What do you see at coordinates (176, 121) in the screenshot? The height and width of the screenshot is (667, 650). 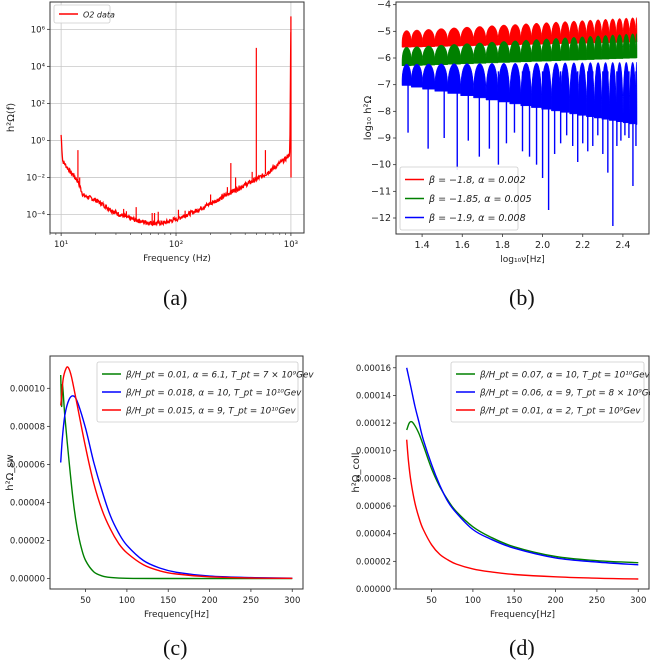 I see `series-o2-data` at bounding box center [176, 121].